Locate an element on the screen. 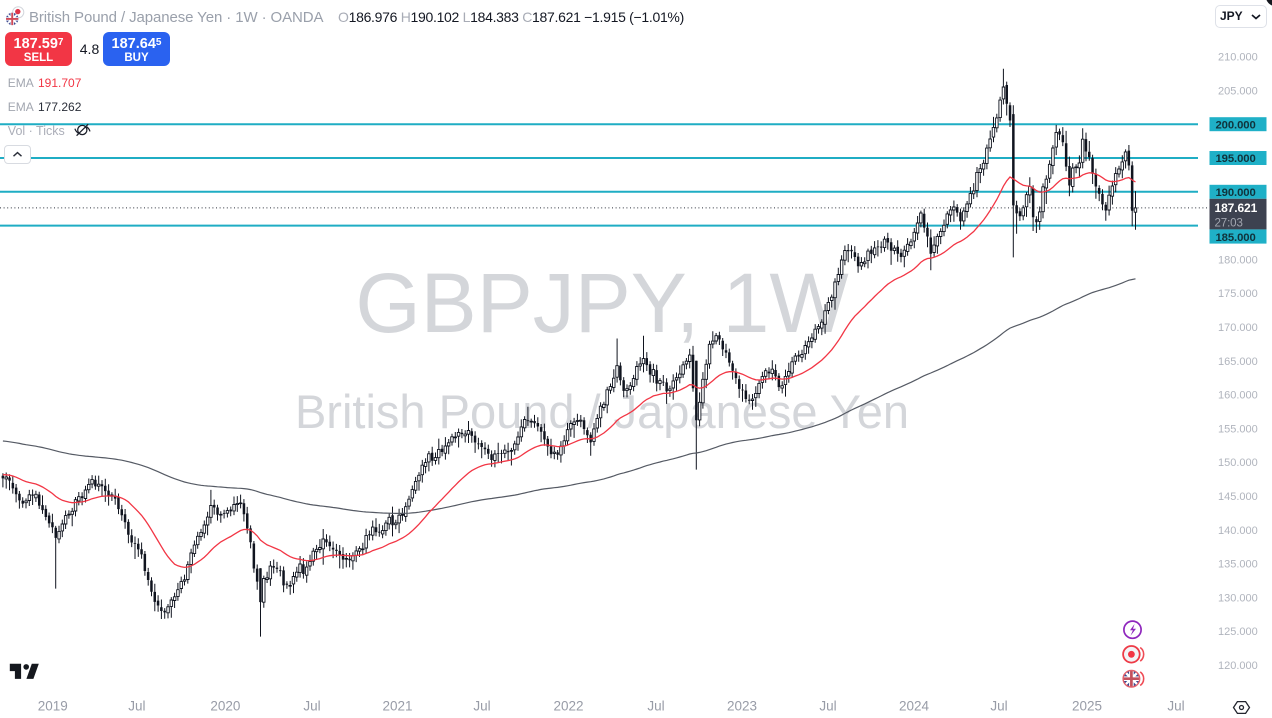 This screenshot has width=1272, height=718. svg-text: 187.621 is located at coordinates (1236, 208).